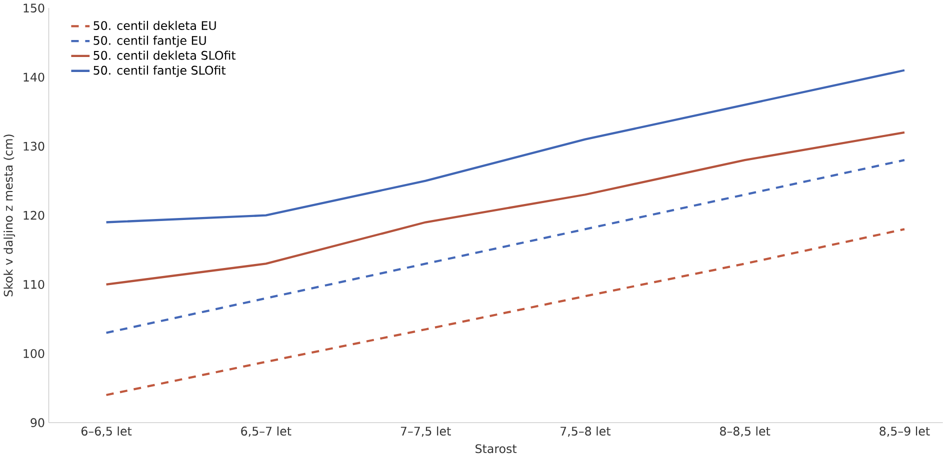 The height and width of the screenshot is (457, 943). I want to click on y-tick-label: 150, so click(34, 8).